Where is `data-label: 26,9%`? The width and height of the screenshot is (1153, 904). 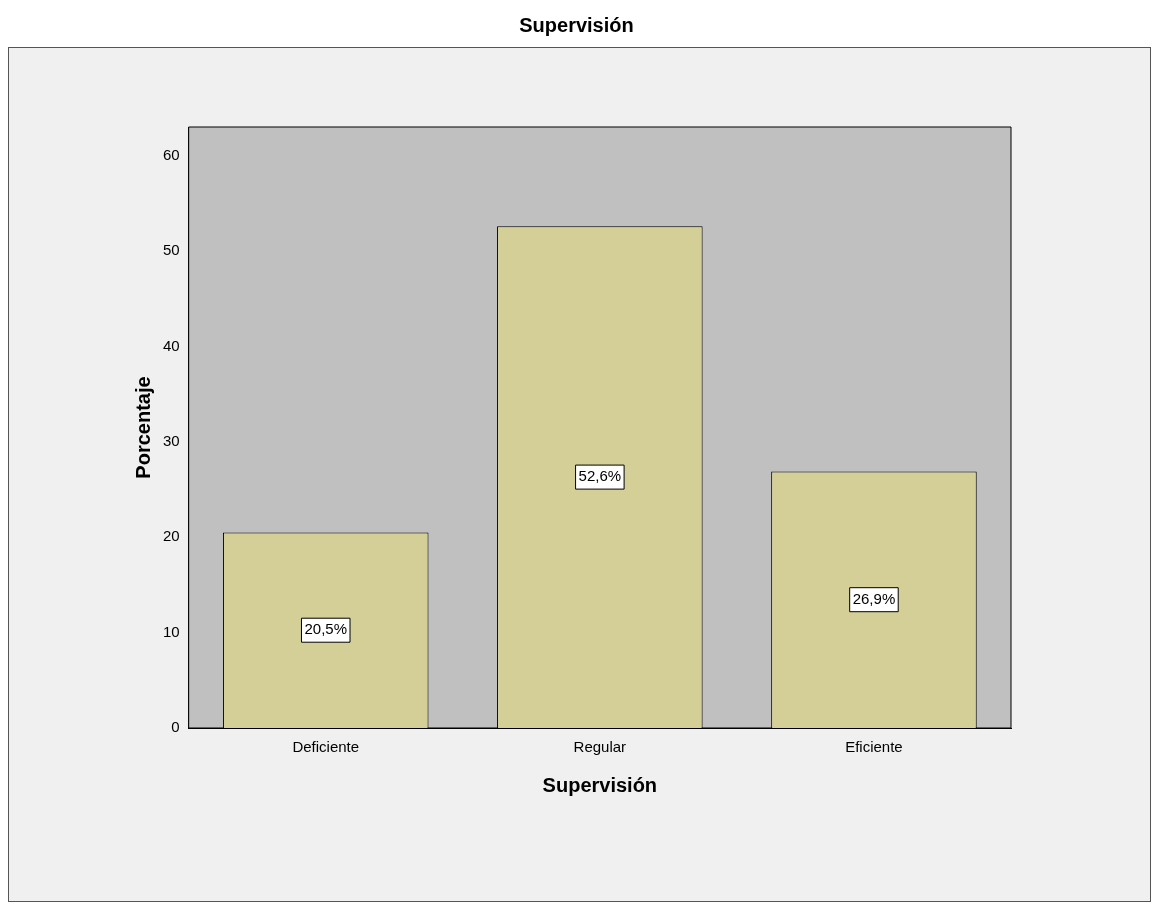
data-label: 26,9% is located at coordinates (874, 598).